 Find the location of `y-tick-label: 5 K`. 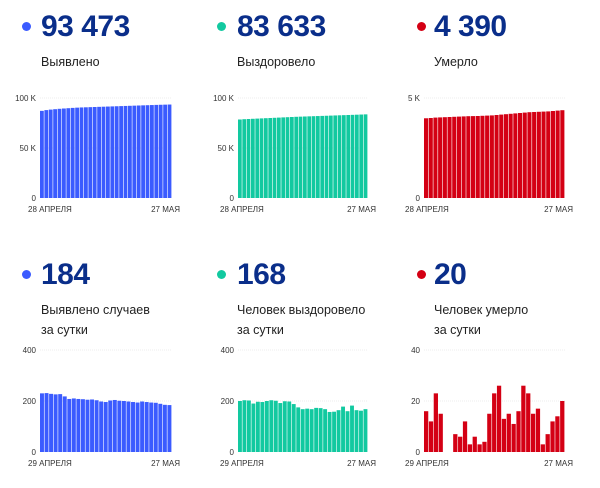

y-tick-label: 5 K is located at coordinates (414, 98).